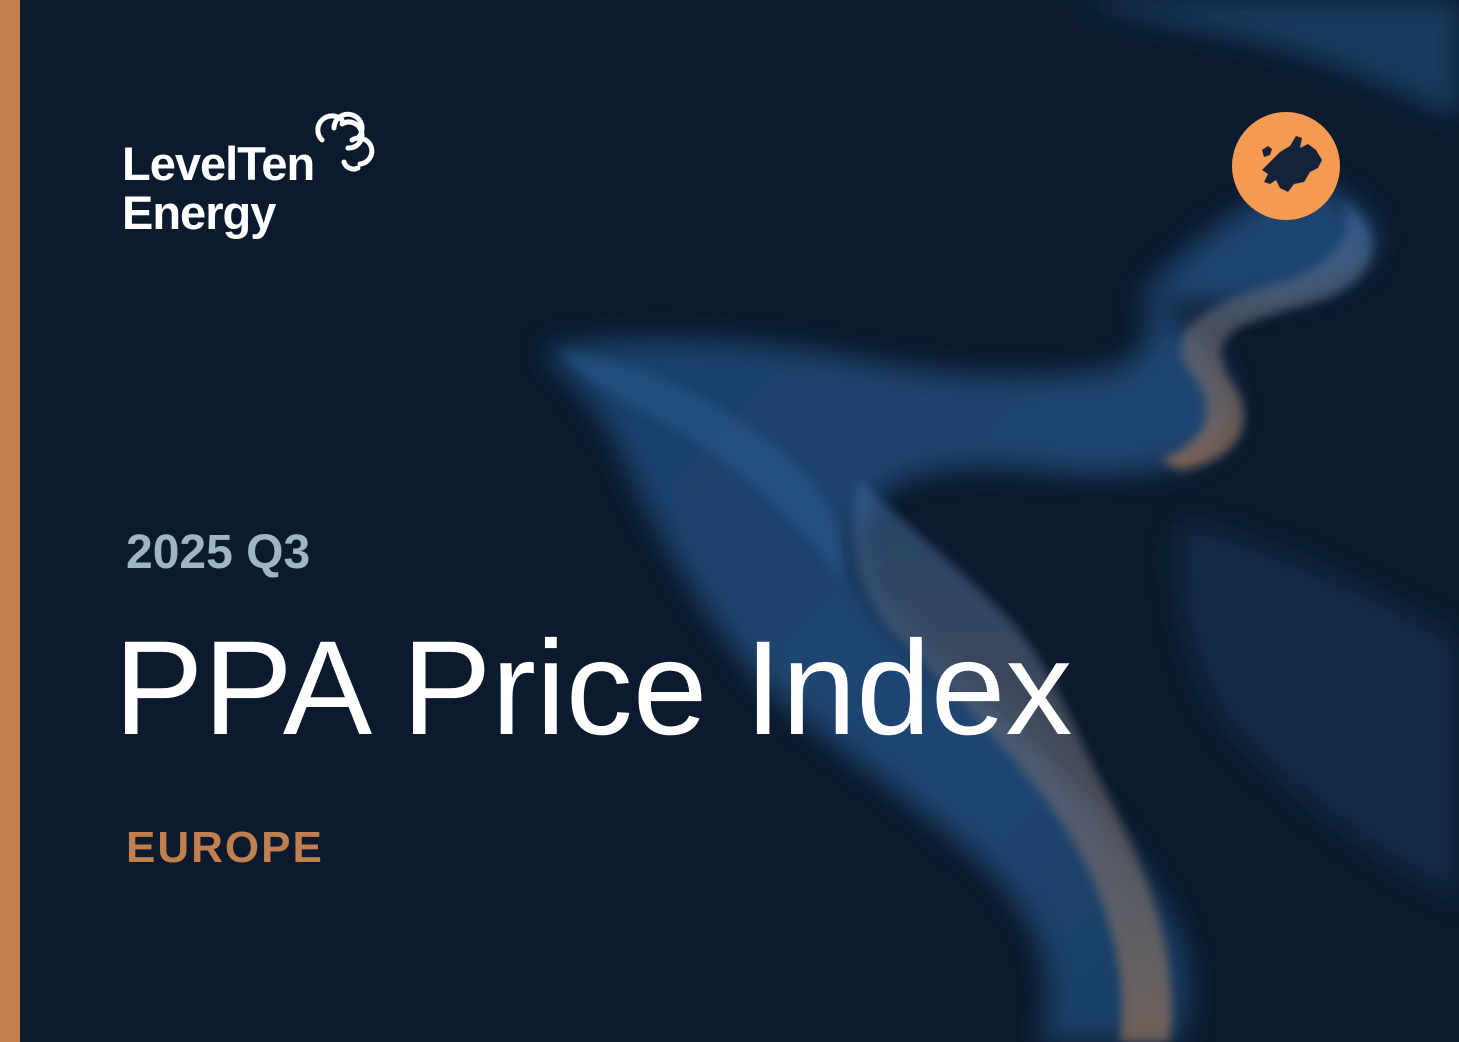  Describe the element at coordinates (218, 163) in the screenshot. I see `logo-line1: LevelTen` at that location.